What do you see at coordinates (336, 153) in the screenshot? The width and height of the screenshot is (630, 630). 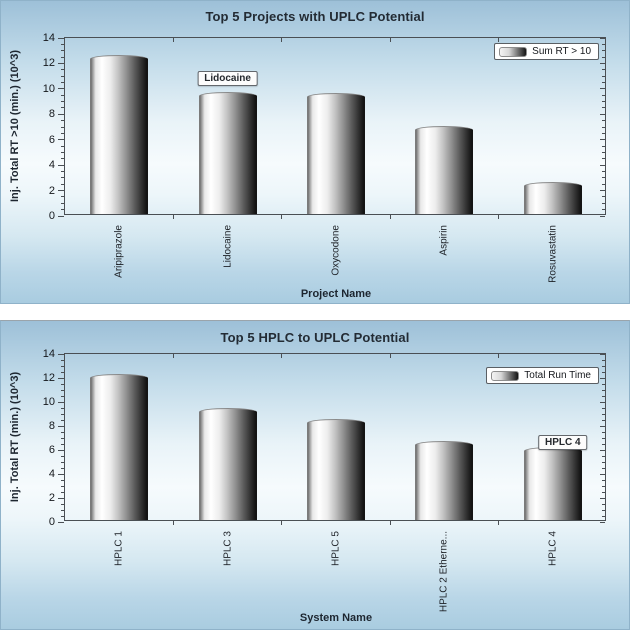 I see `bar-oxycodone` at bounding box center [336, 153].